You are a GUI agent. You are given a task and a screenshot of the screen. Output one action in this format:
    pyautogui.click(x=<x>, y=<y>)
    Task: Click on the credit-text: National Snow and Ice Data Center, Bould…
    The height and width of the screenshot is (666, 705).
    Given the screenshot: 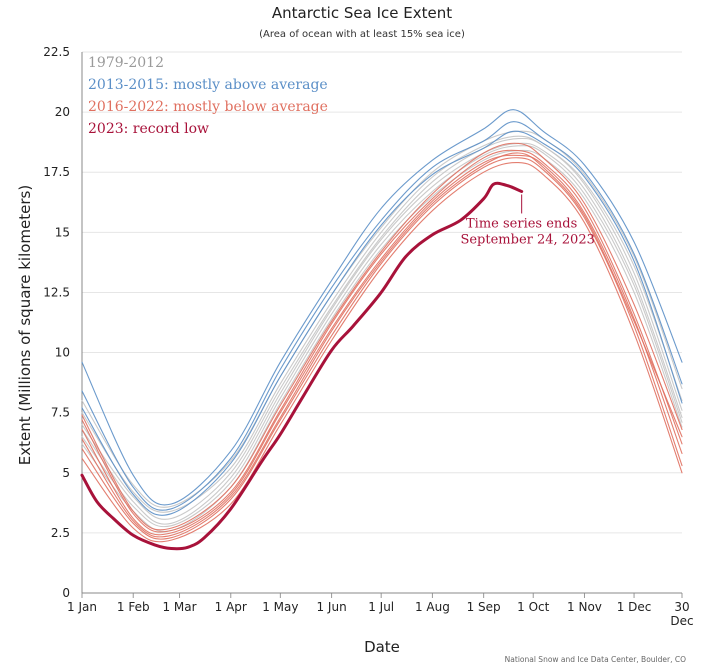 What is the action you would take?
    pyautogui.click(x=595, y=659)
    